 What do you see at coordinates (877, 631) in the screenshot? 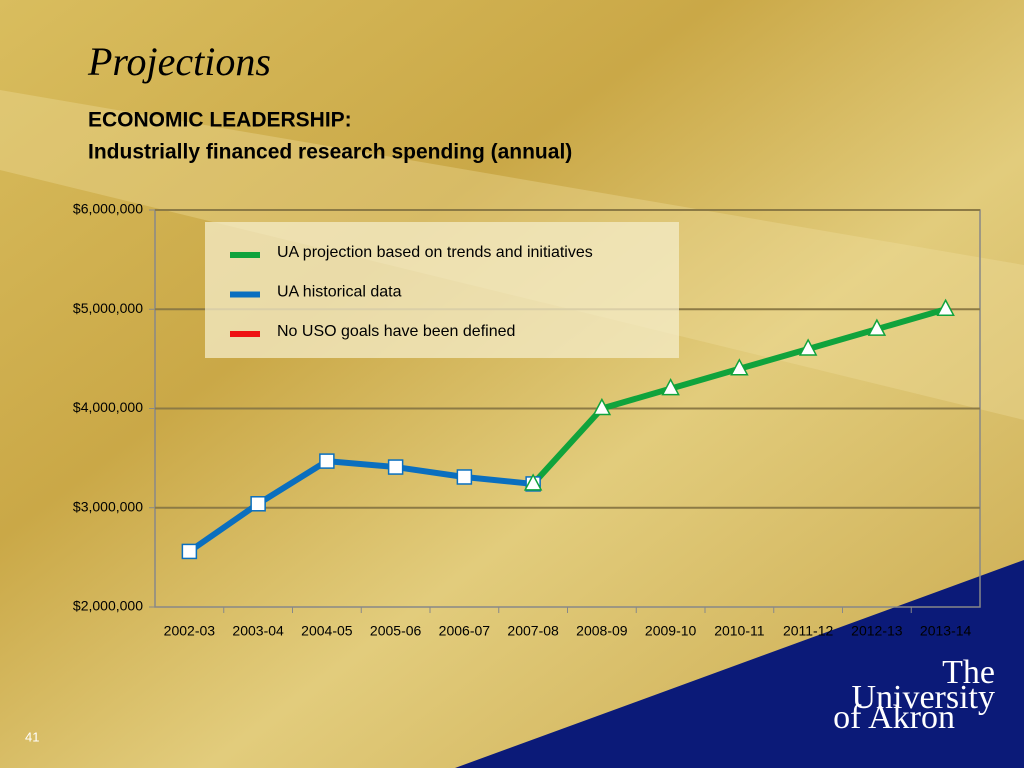
I see `x-tick-label: 2012-13` at bounding box center [877, 631].